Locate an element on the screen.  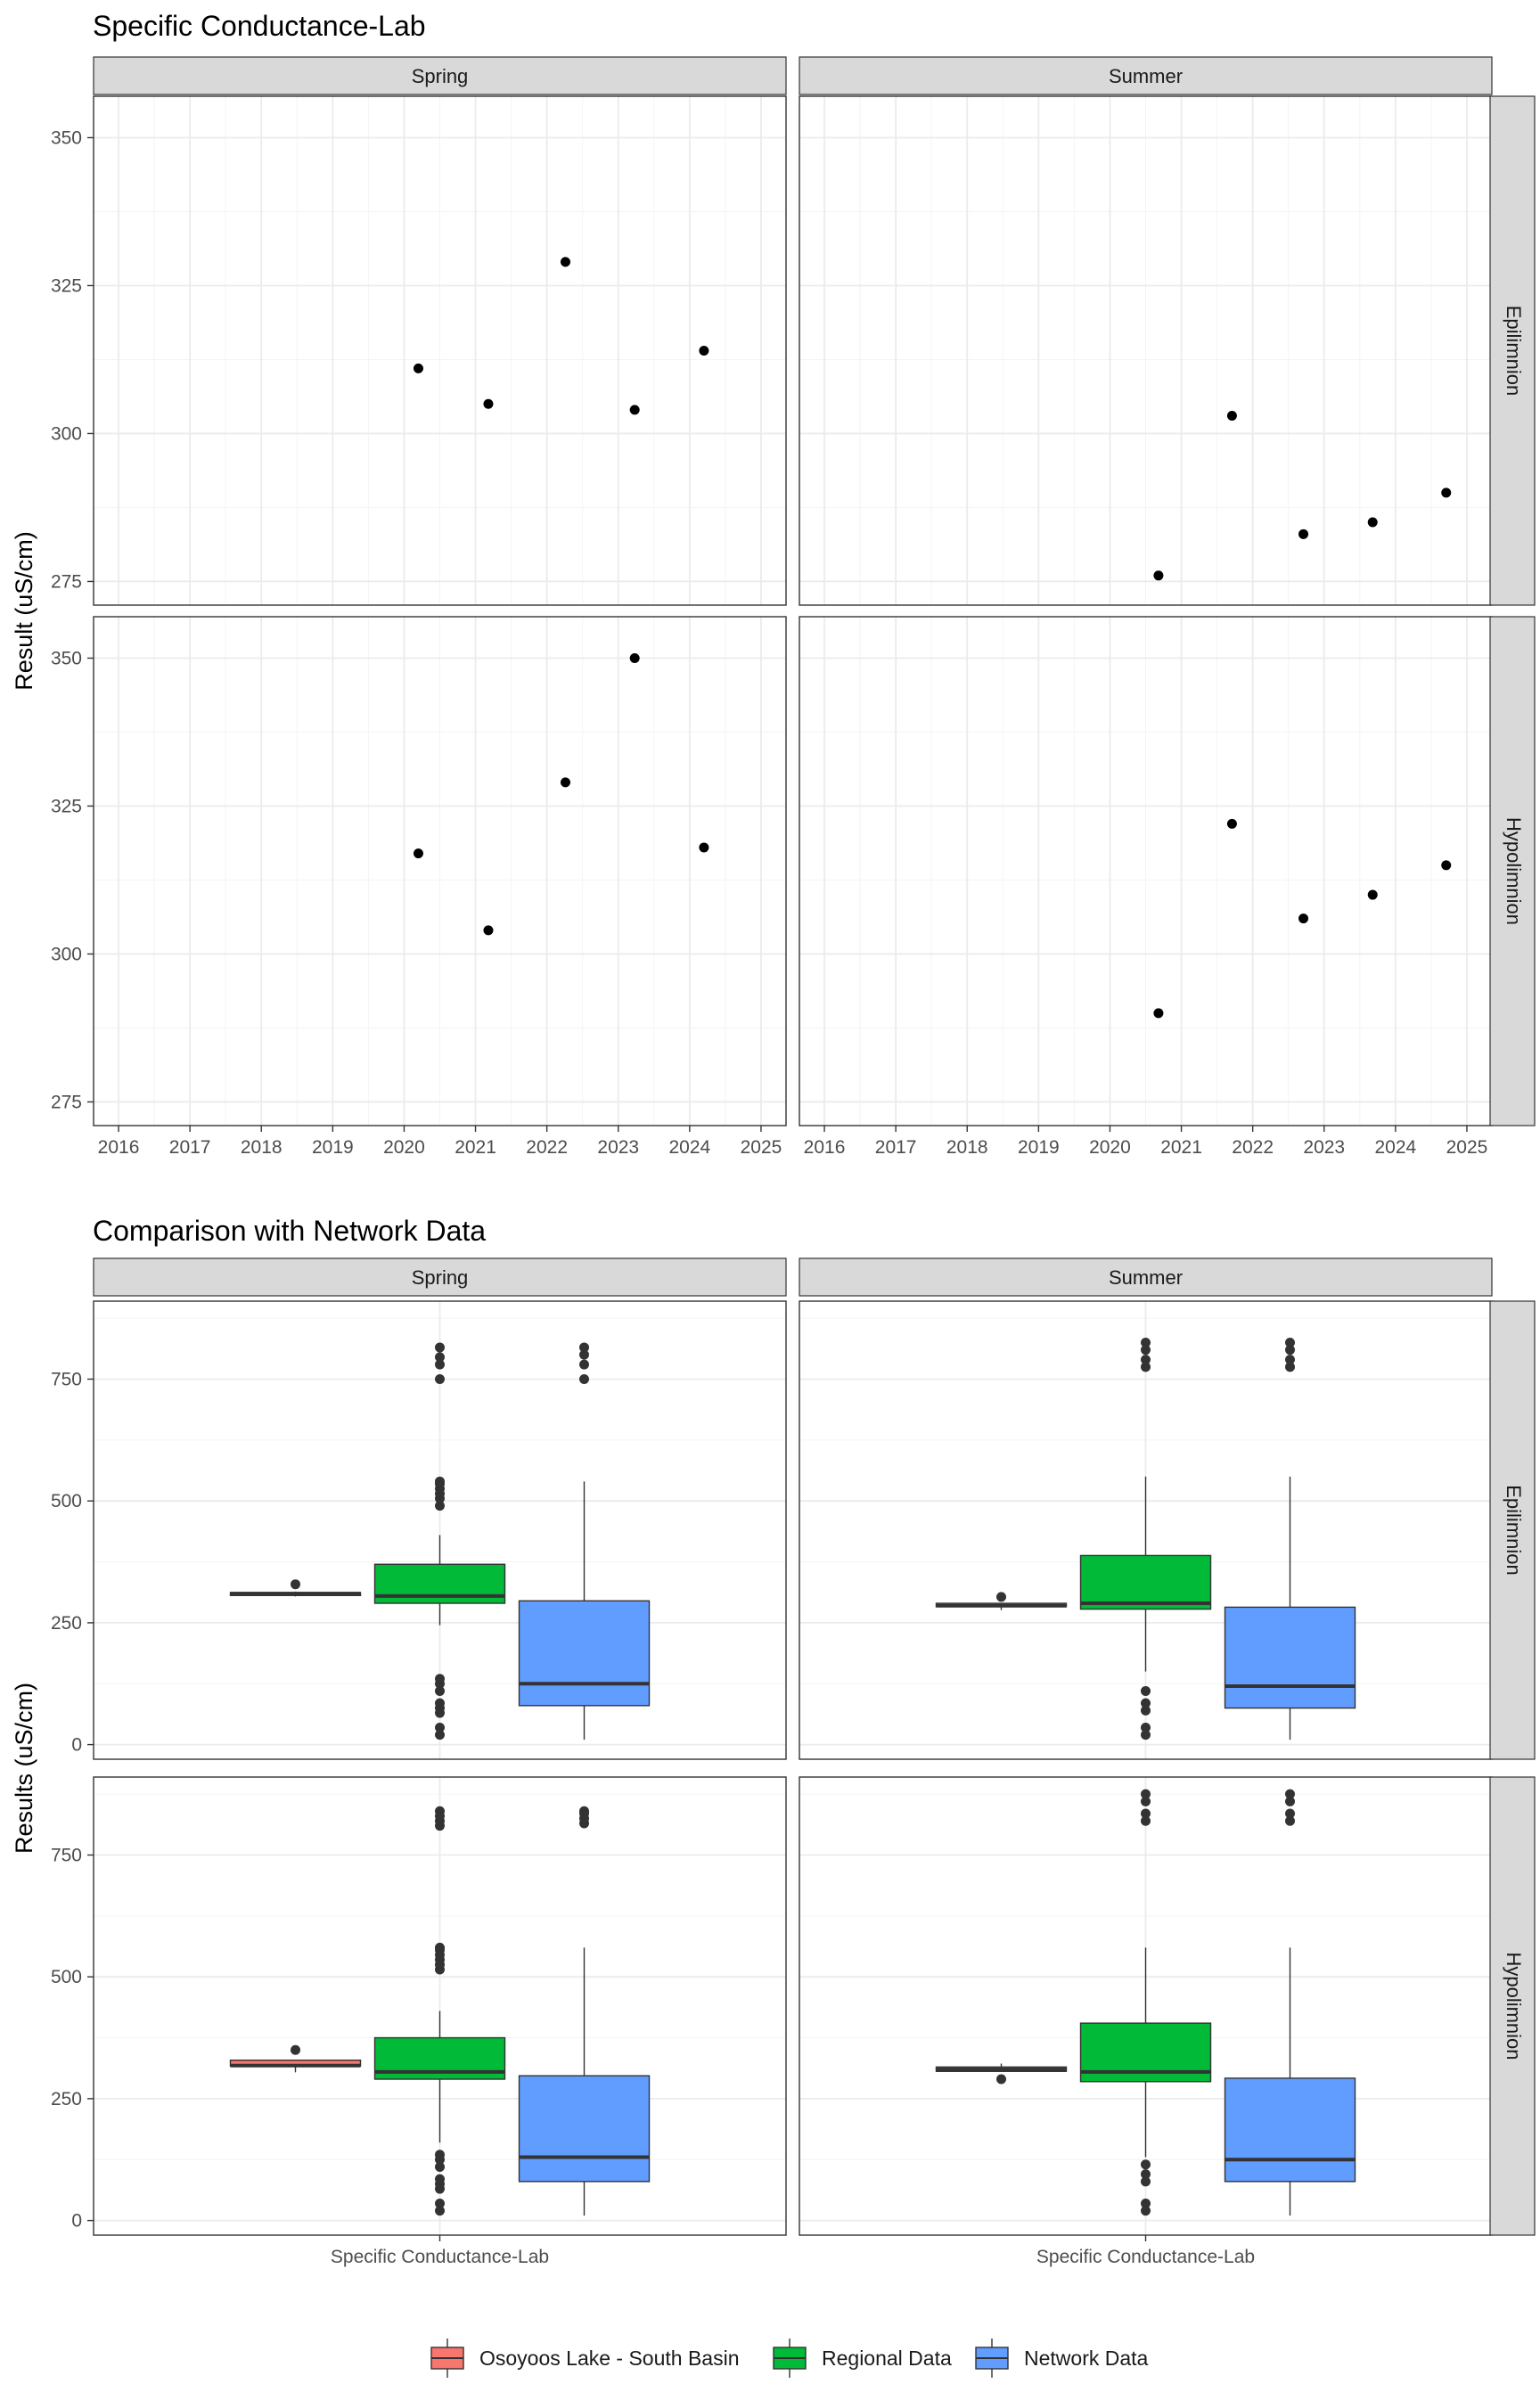
panel-spring-hypolimnion is located at coordinates (440, 871).